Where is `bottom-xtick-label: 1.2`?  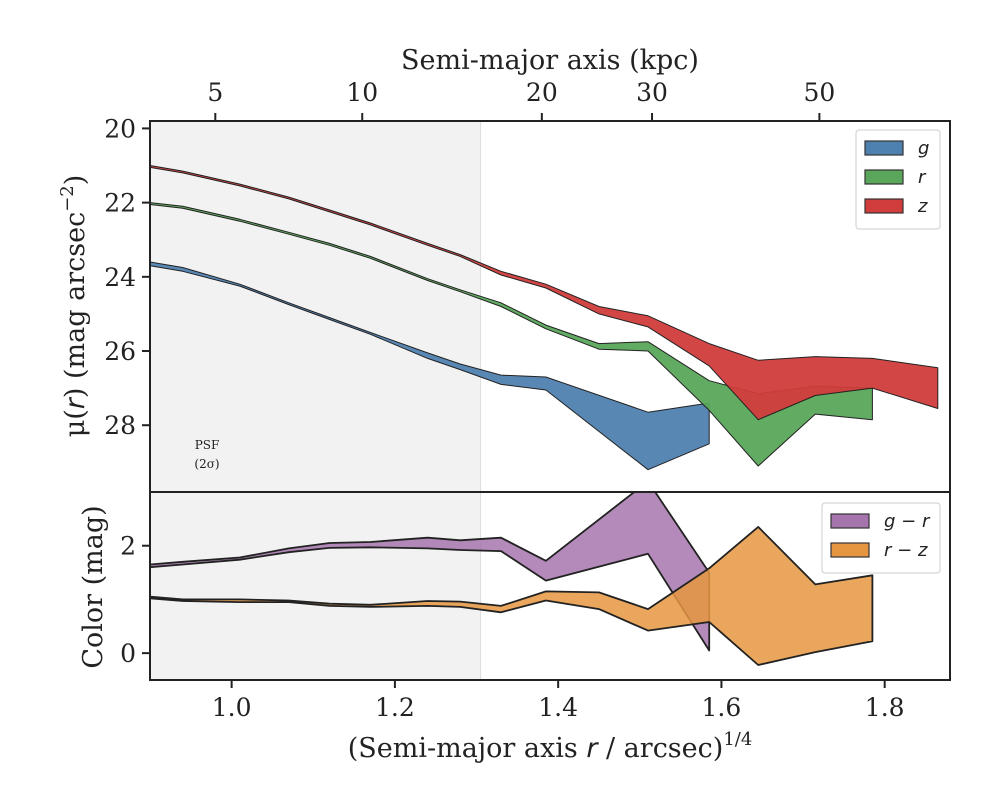 bottom-xtick-label: 1.2 is located at coordinates (395, 707).